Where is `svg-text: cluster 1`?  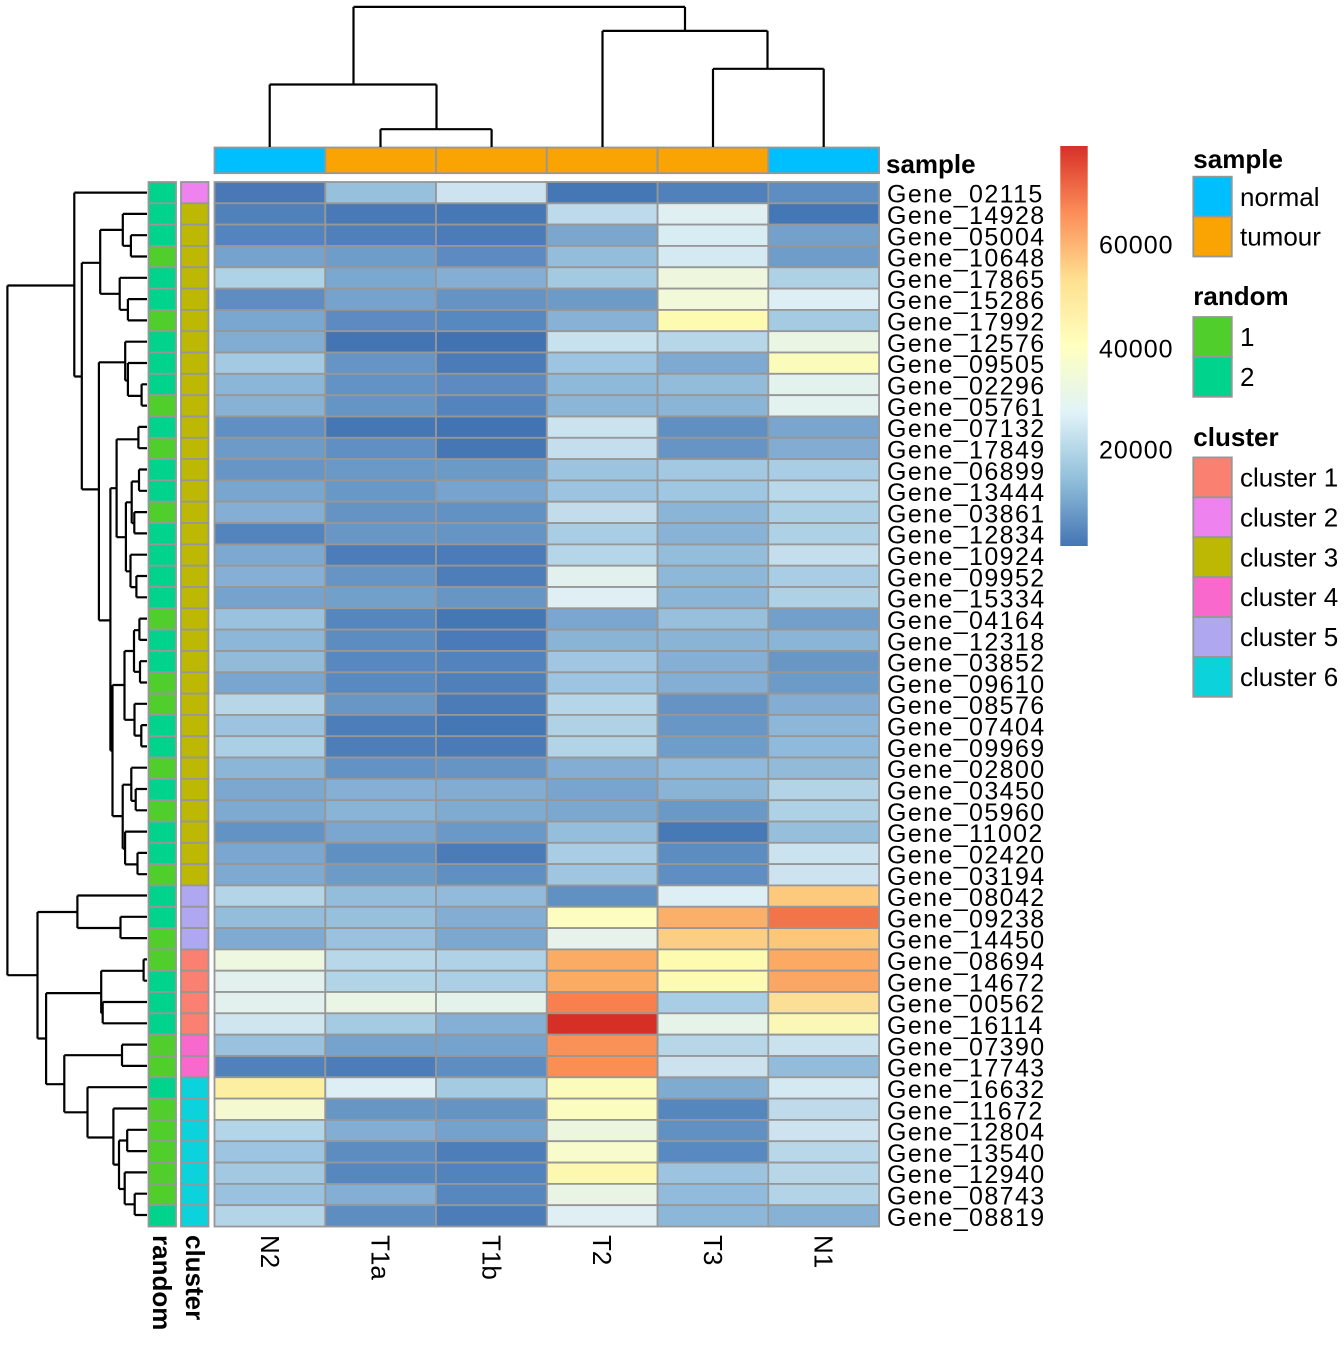
svg-text: cluster 1 is located at coordinates (1289, 478).